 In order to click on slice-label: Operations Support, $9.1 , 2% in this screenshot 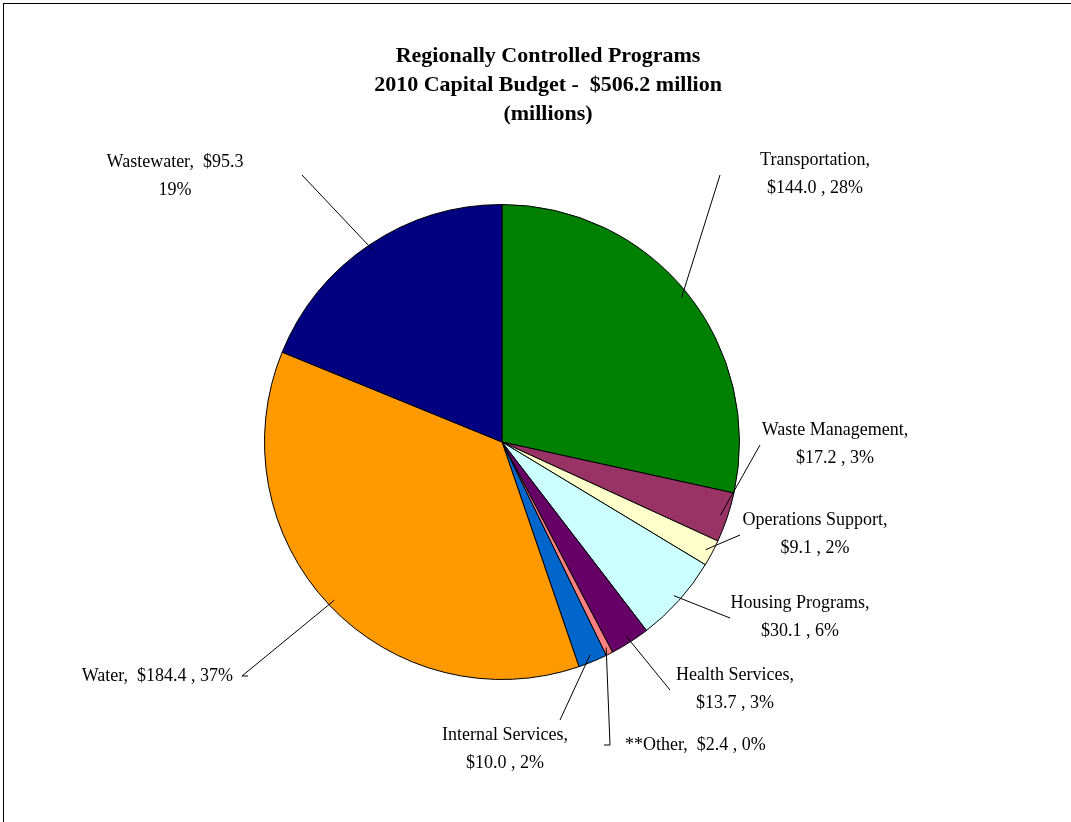, I will do `click(815, 532)`.